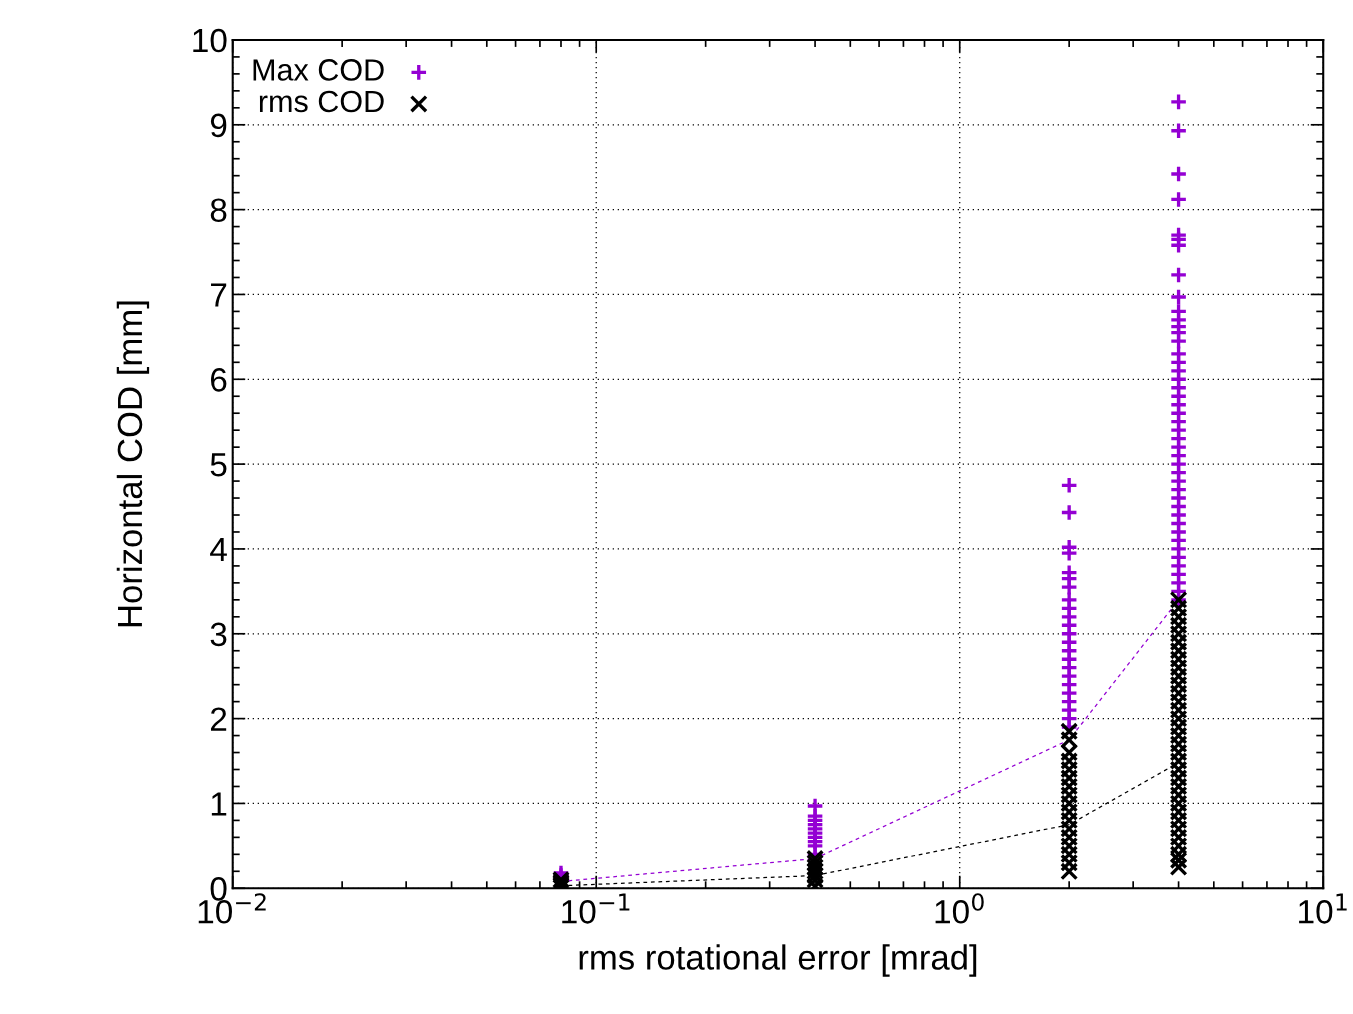 The width and height of the screenshot is (1353, 1014). Describe the element at coordinates (218, 210) in the screenshot. I see `y-tick-label: 8` at that location.